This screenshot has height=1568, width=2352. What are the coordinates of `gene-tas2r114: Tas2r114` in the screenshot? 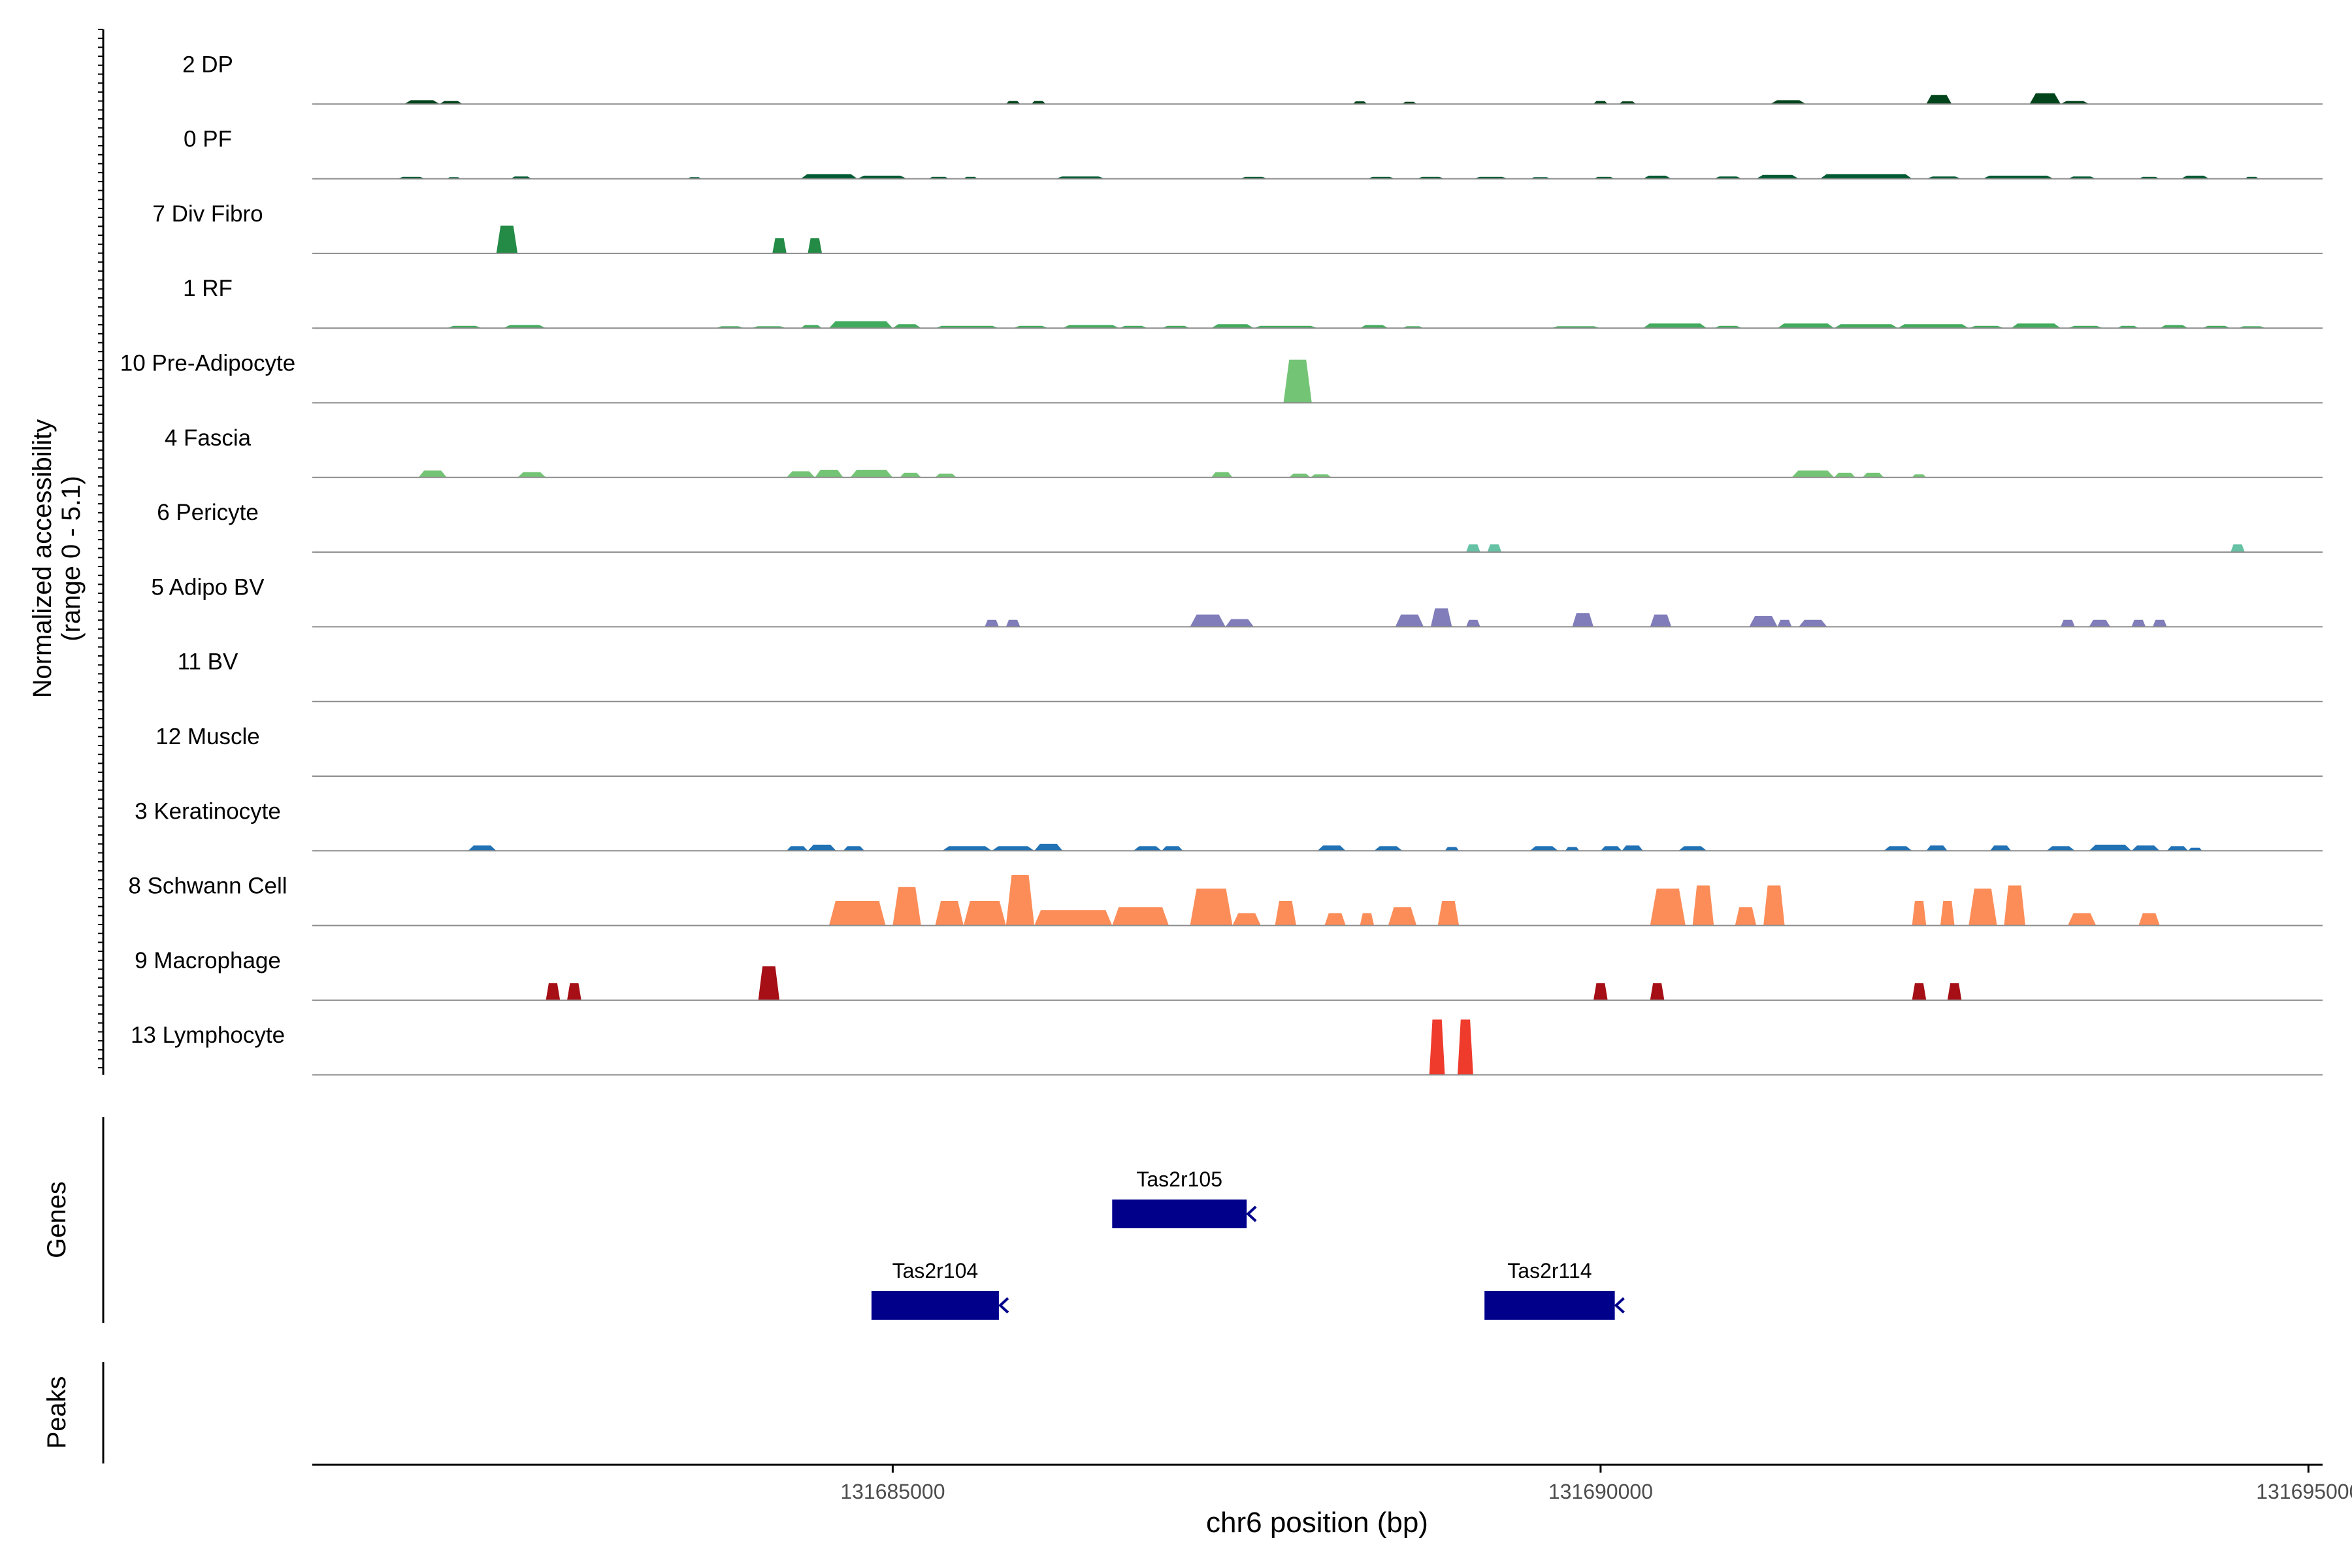 It's located at (1554, 1289).